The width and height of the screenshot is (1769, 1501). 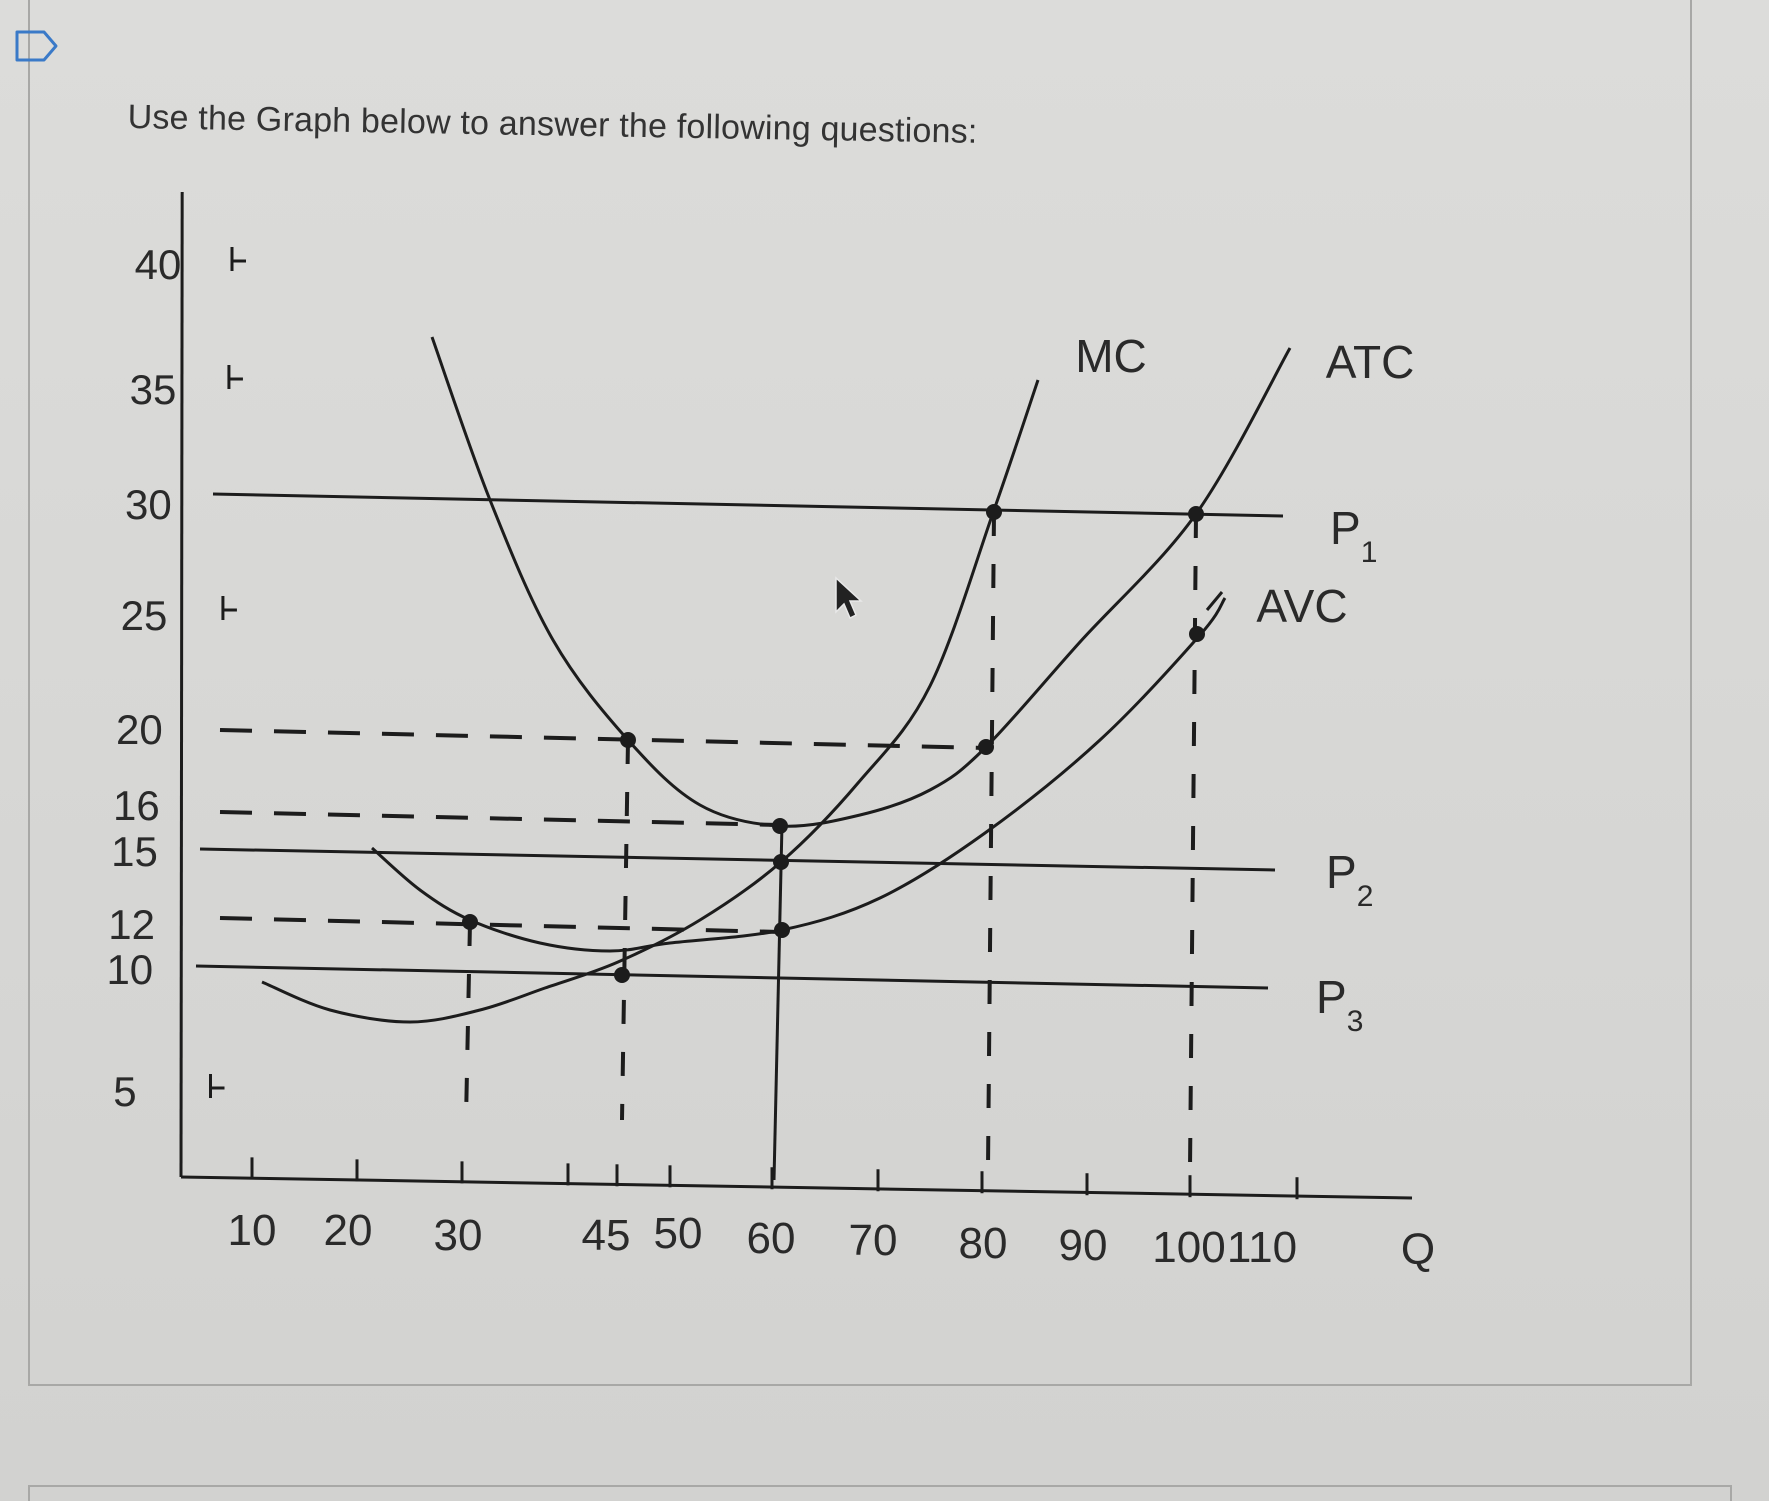 I want to click on y-tick-label-5: 5, so click(x=124, y=1091).